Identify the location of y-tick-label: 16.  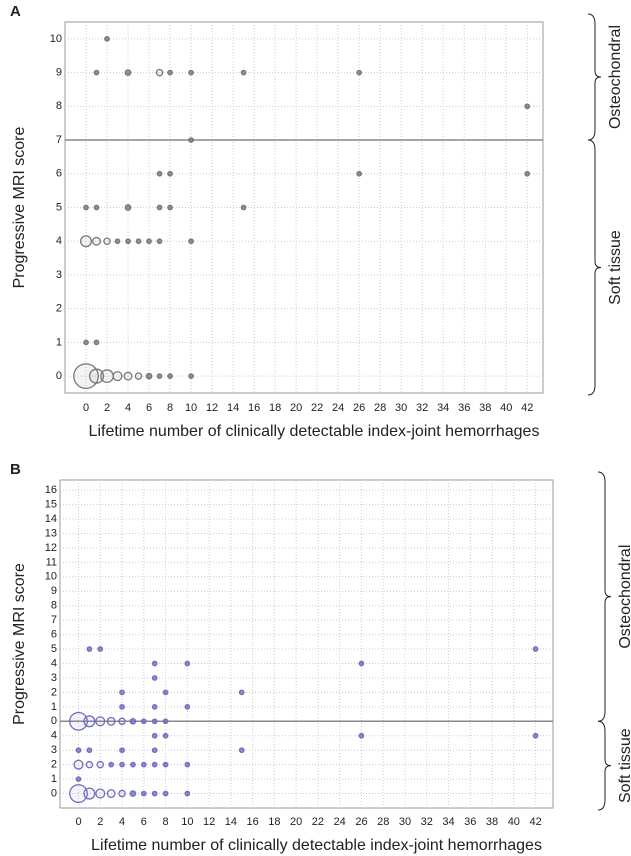
(51, 490).